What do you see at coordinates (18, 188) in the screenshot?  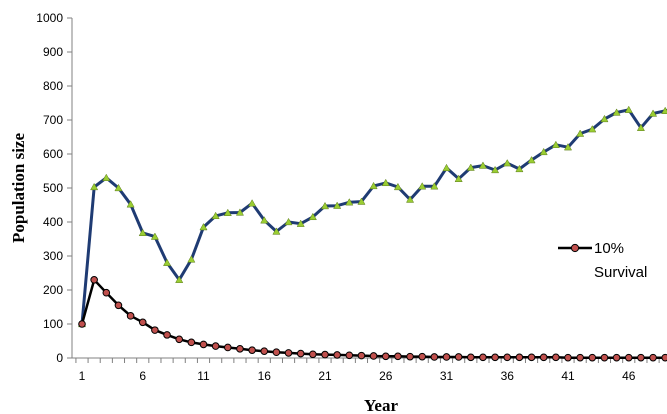 I see `y-axis-title: Population size` at bounding box center [18, 188].